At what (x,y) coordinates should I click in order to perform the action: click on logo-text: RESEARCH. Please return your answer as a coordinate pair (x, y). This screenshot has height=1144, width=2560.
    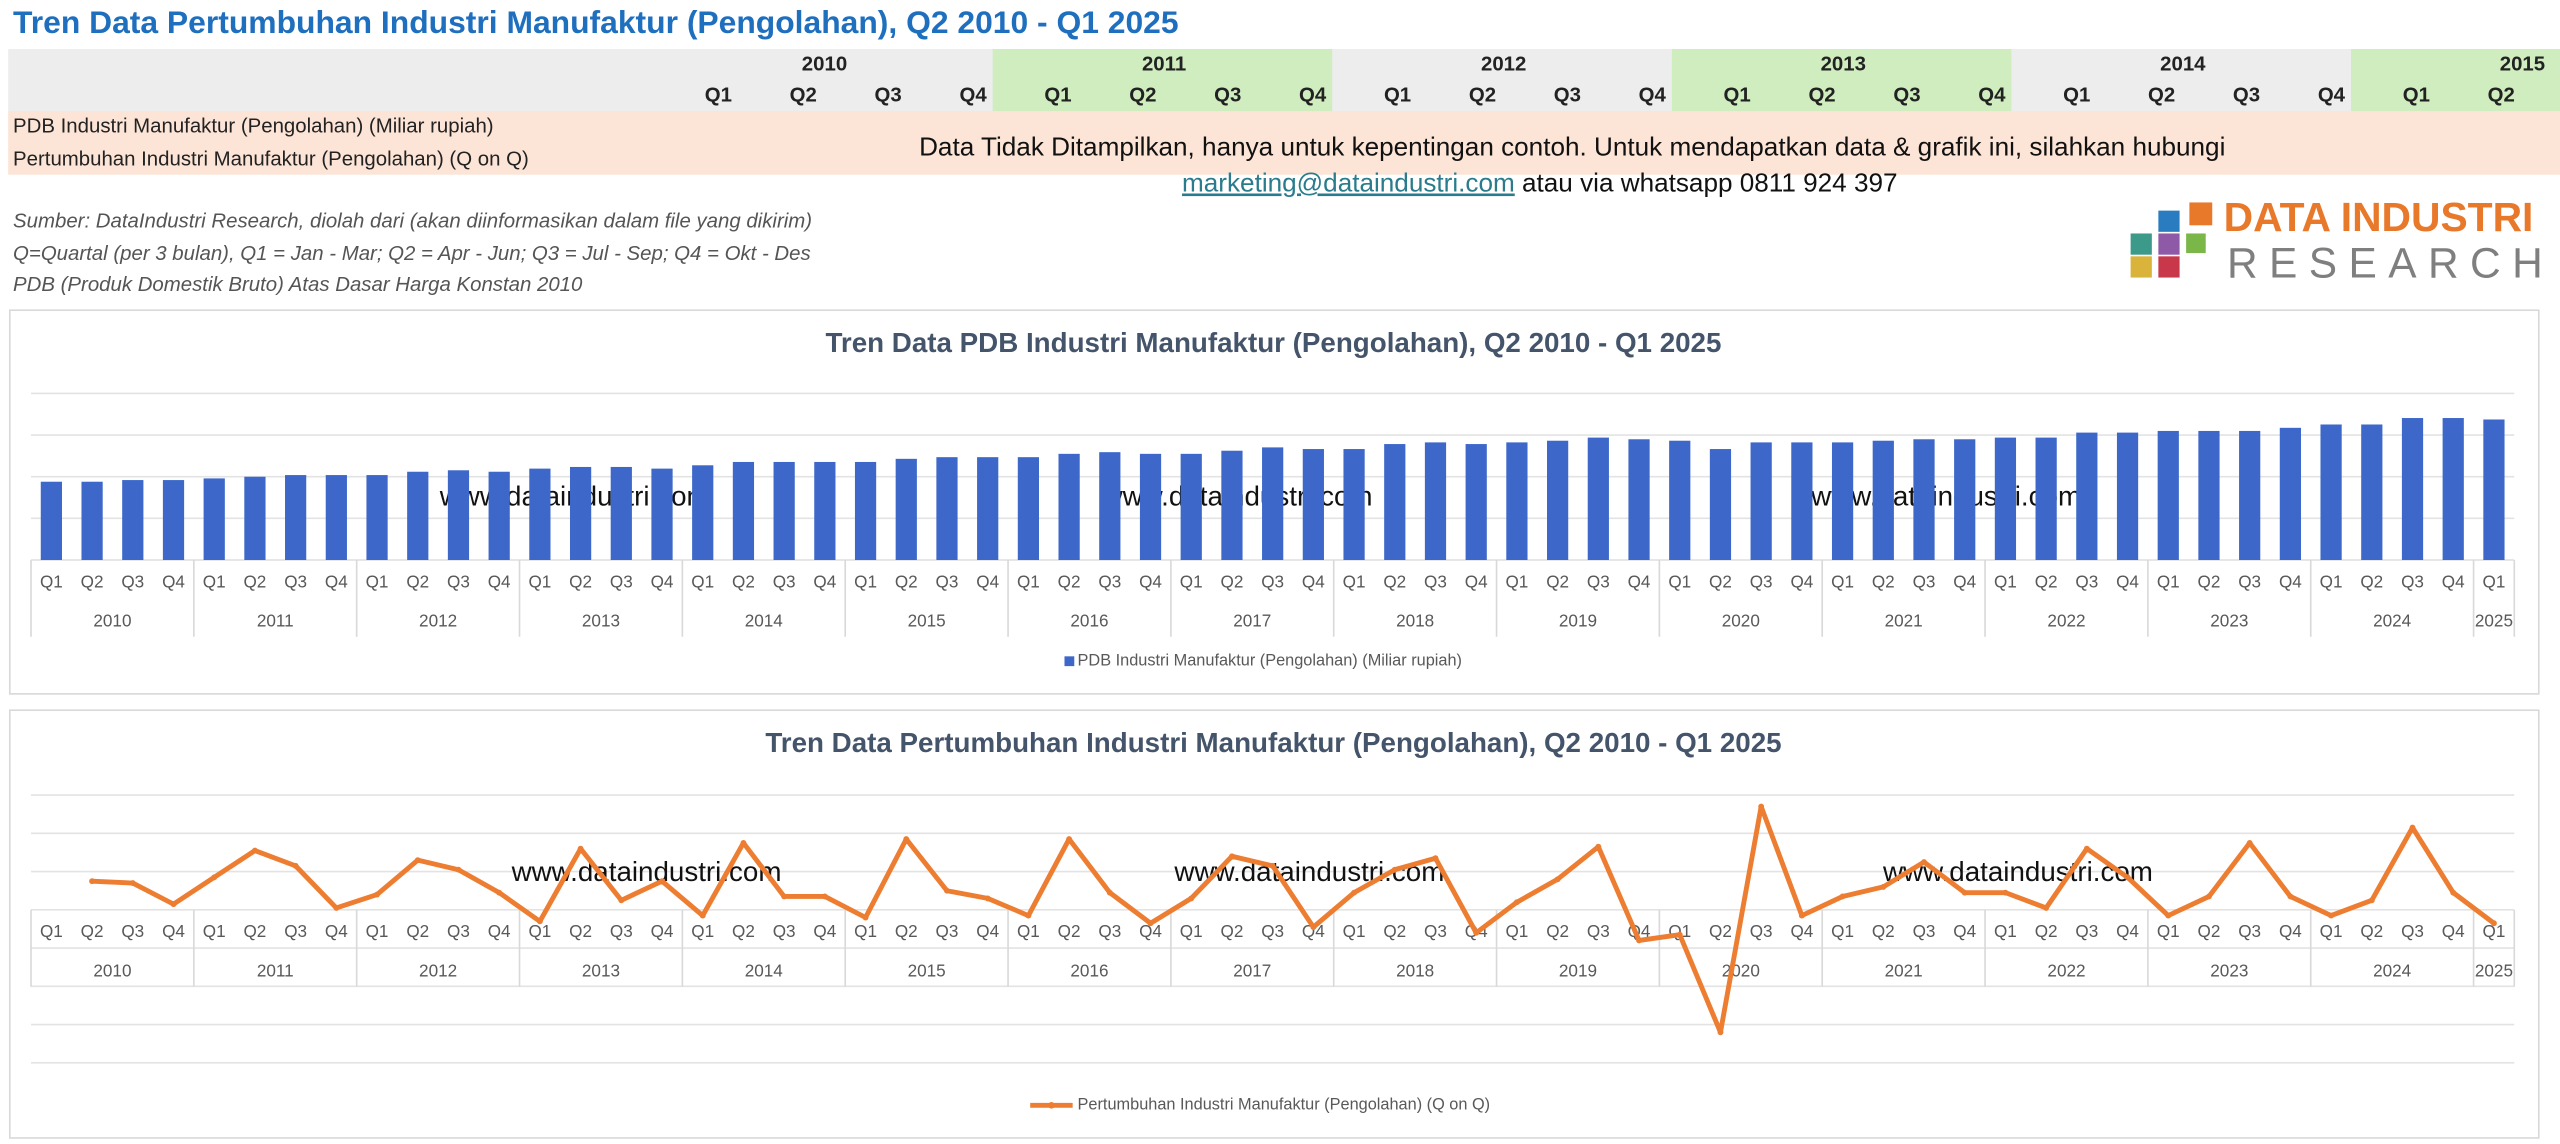
    Looking at the image, I should click on (2390, 262).